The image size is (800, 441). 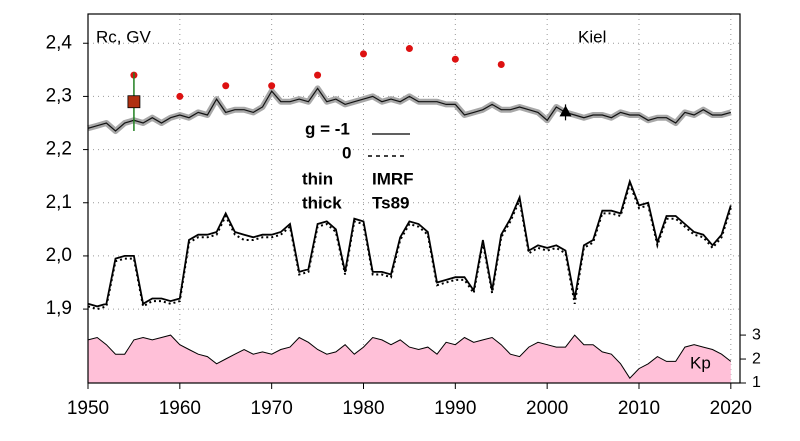 I want to click on x-tick-label: 1990, so click(x=455, y=408).